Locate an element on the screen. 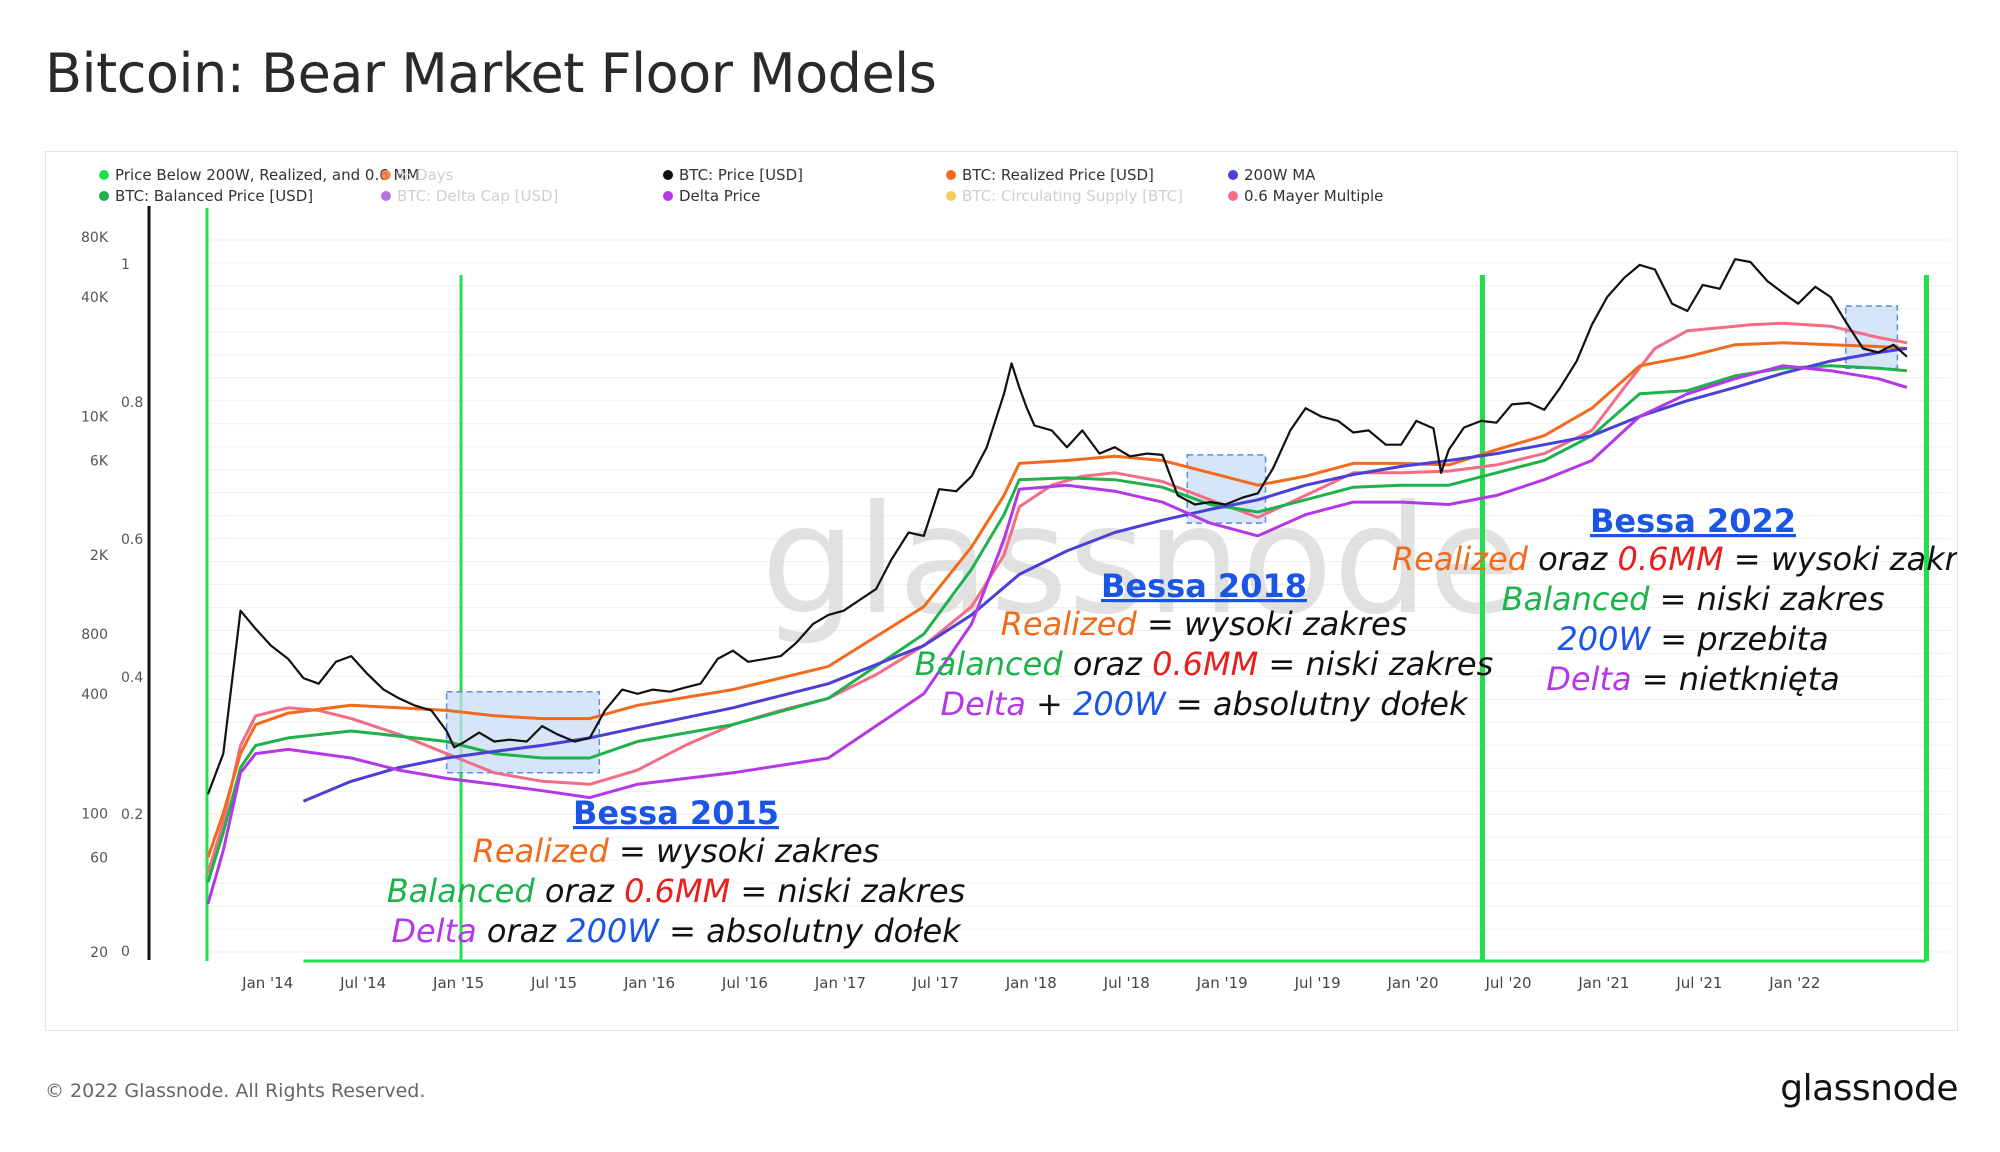 The image size is (2000, 1152). annotation-line: Delta + 200W = absolutny dołek is located at coordinates (1205, 704).